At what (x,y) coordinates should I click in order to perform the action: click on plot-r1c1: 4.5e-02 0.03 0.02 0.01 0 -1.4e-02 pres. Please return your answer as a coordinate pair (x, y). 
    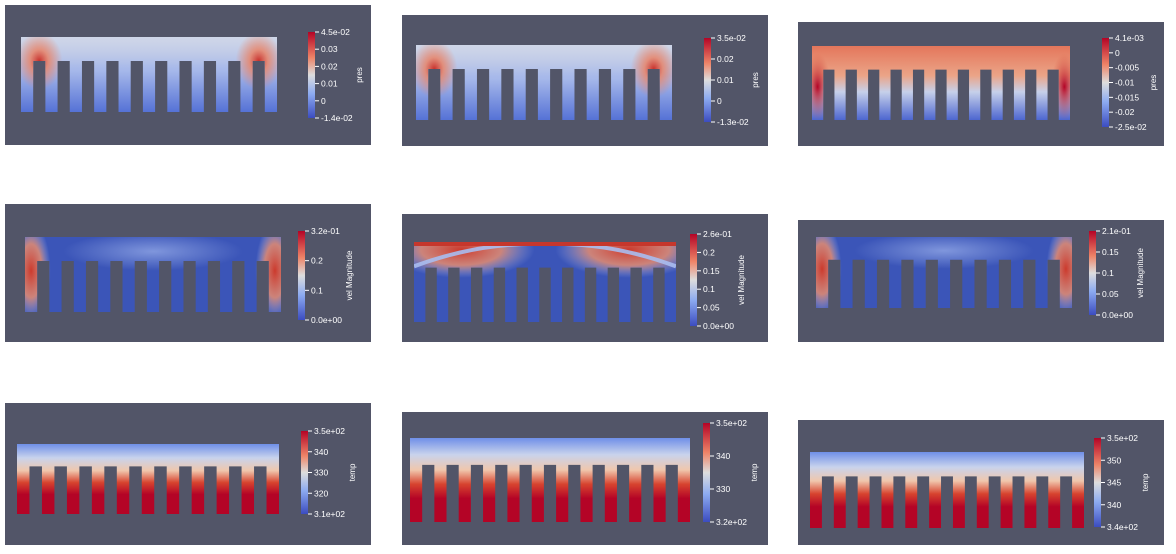
    Looking at the image, I should click on (192, 75).